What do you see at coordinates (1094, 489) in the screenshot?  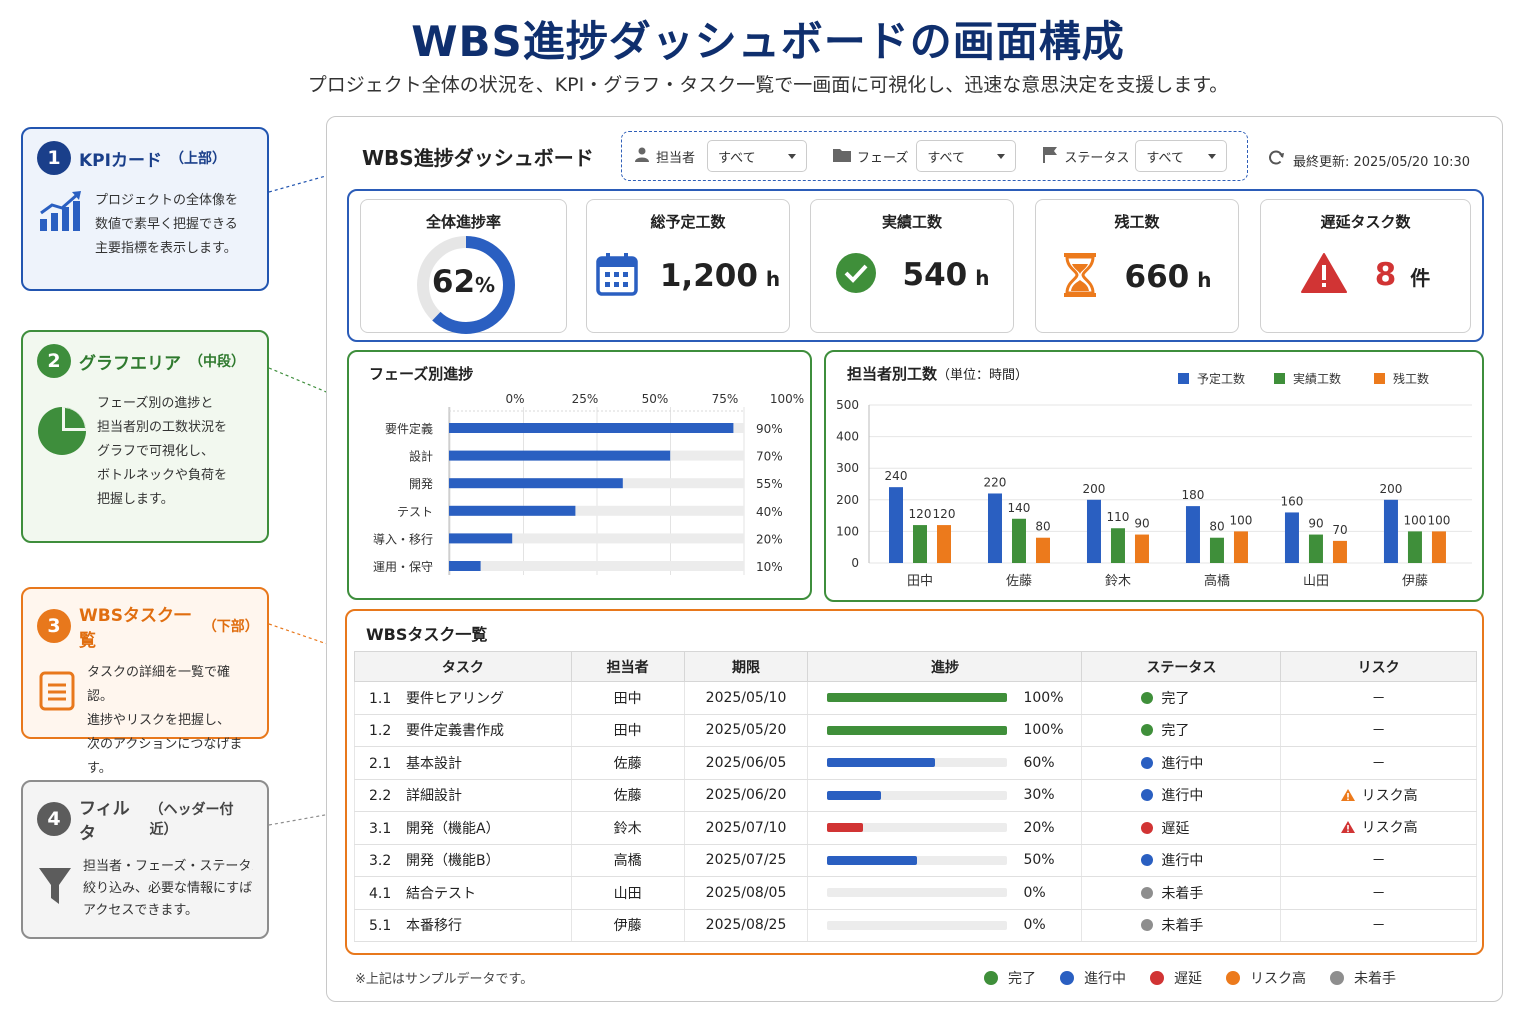 I see `data-label: 200` at bounding box center [1094, 489].